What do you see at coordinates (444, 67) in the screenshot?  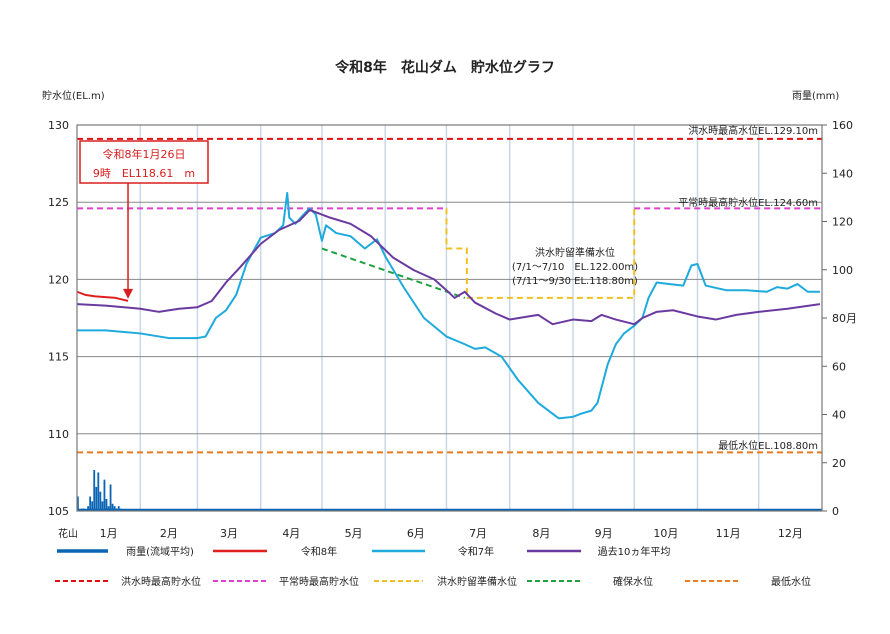 I see `chart-title: 令和8年 花山ダム 貯水位グラフ` at bounding box center [444, 67].